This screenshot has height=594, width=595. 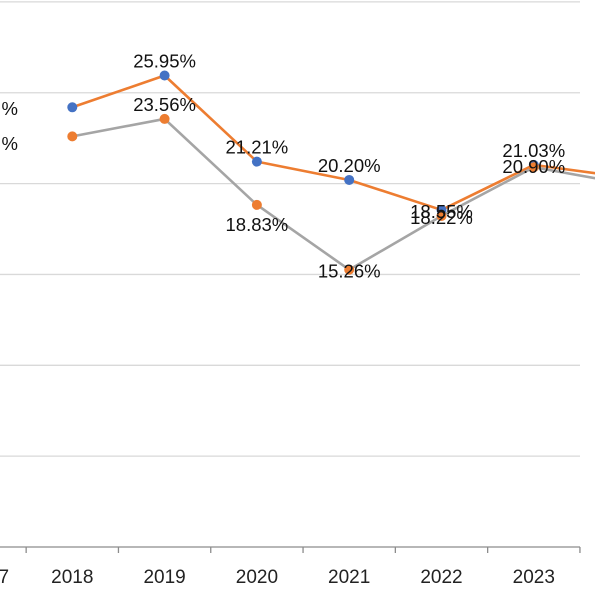 I want to click on x-tick-label: 2019, so click(x=164, y=577).